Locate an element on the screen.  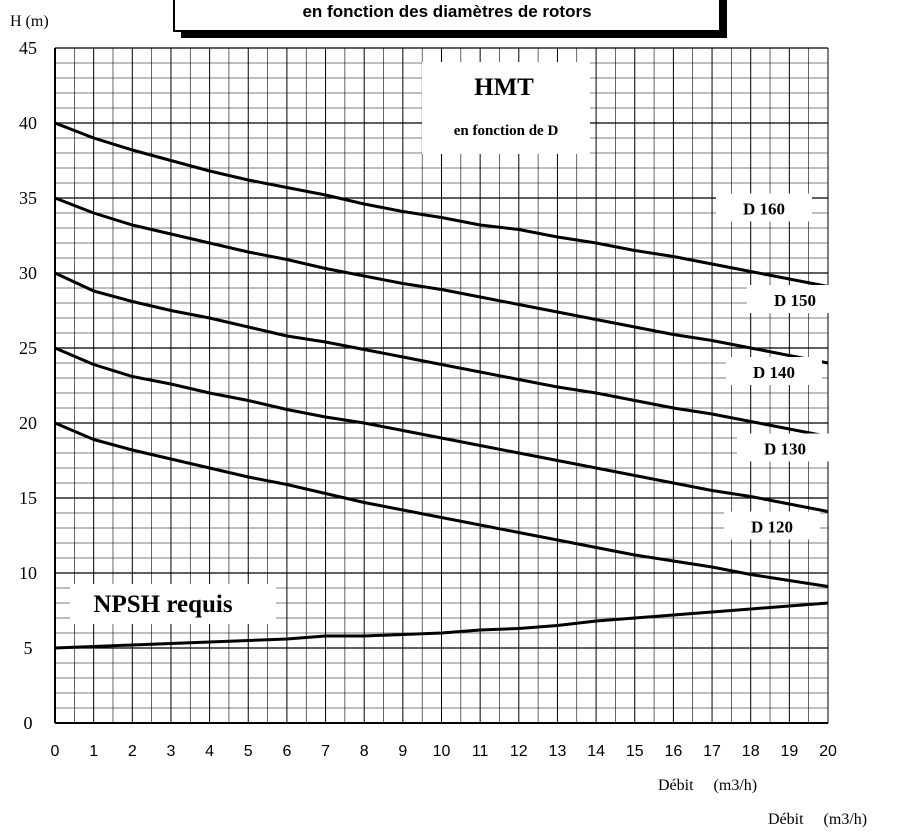
x-tick-label: 3 is located at coordinates (170, 751).